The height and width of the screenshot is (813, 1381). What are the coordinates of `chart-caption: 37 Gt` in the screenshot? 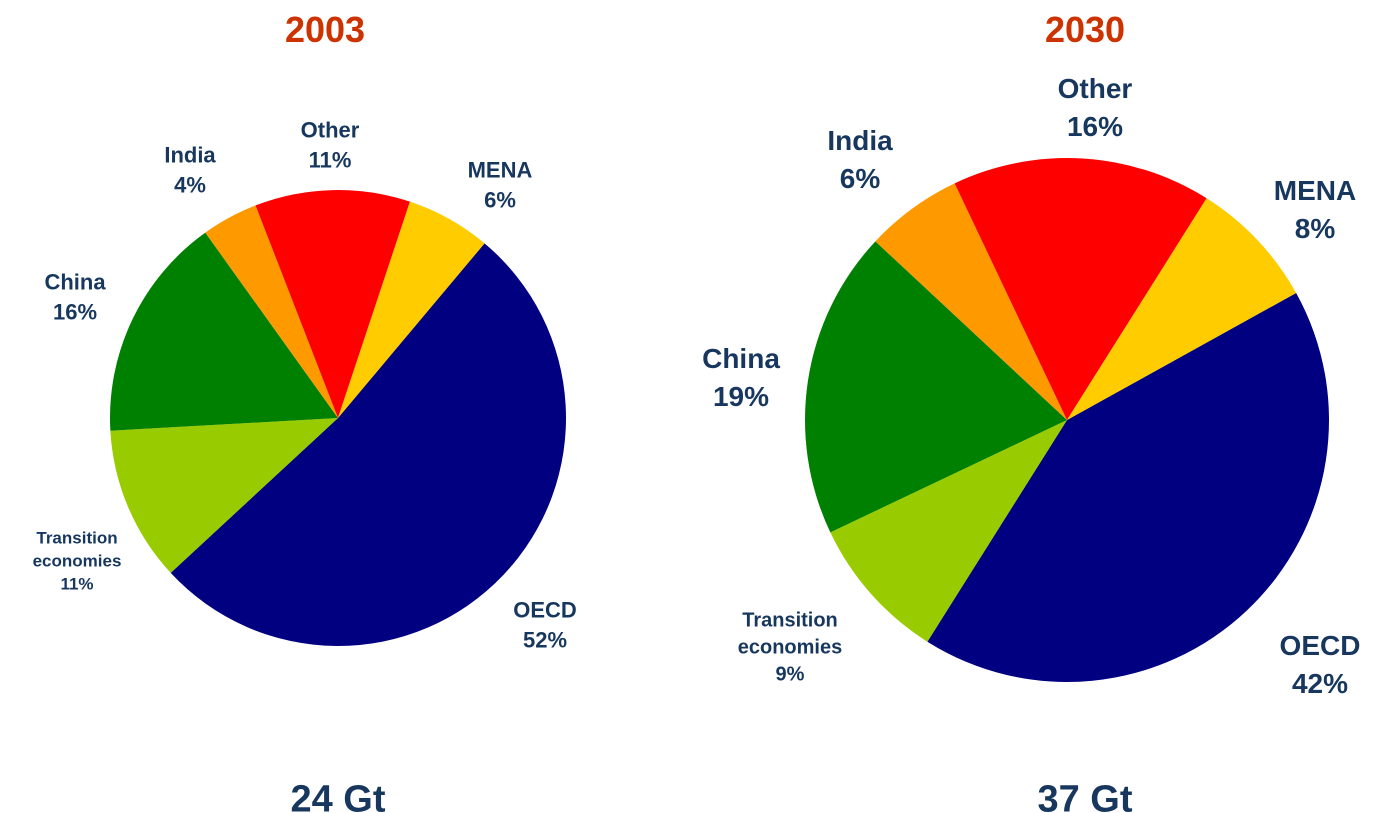 It's located at (1085, 795).